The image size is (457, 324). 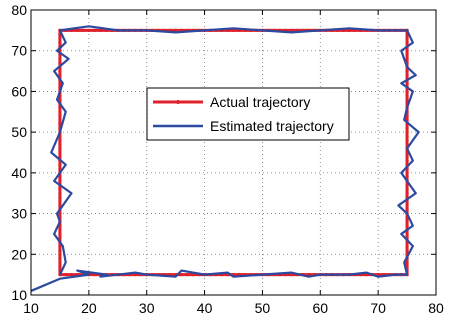 I want to click on x-tick-label: 60, so click(x=320, y=308).